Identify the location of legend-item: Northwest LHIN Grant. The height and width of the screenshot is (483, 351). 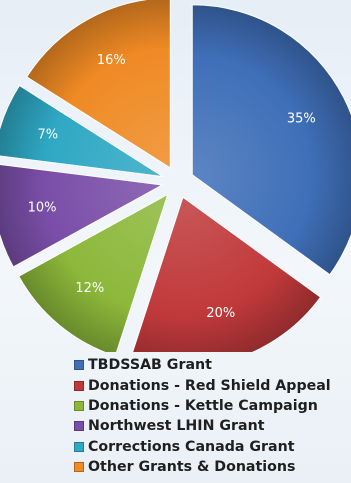
(202, 426).